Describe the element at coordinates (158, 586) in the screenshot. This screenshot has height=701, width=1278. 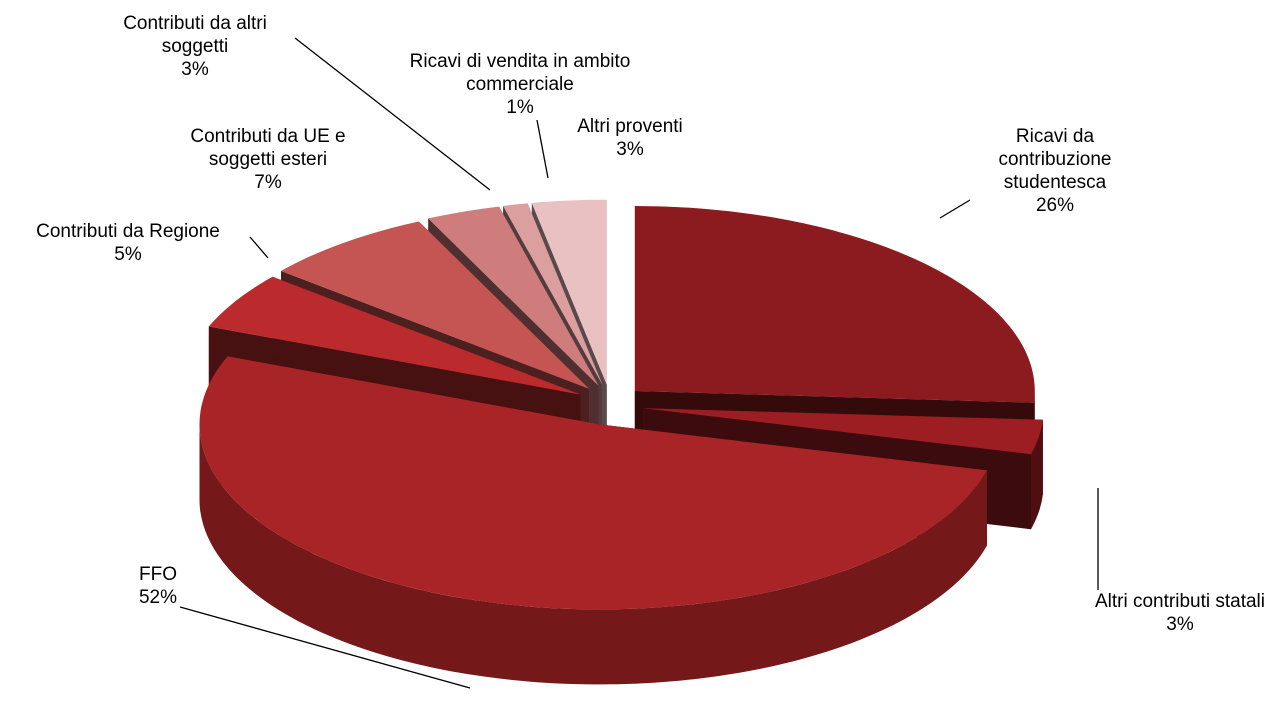
I see `slice-label: FFO 52%` at that location.